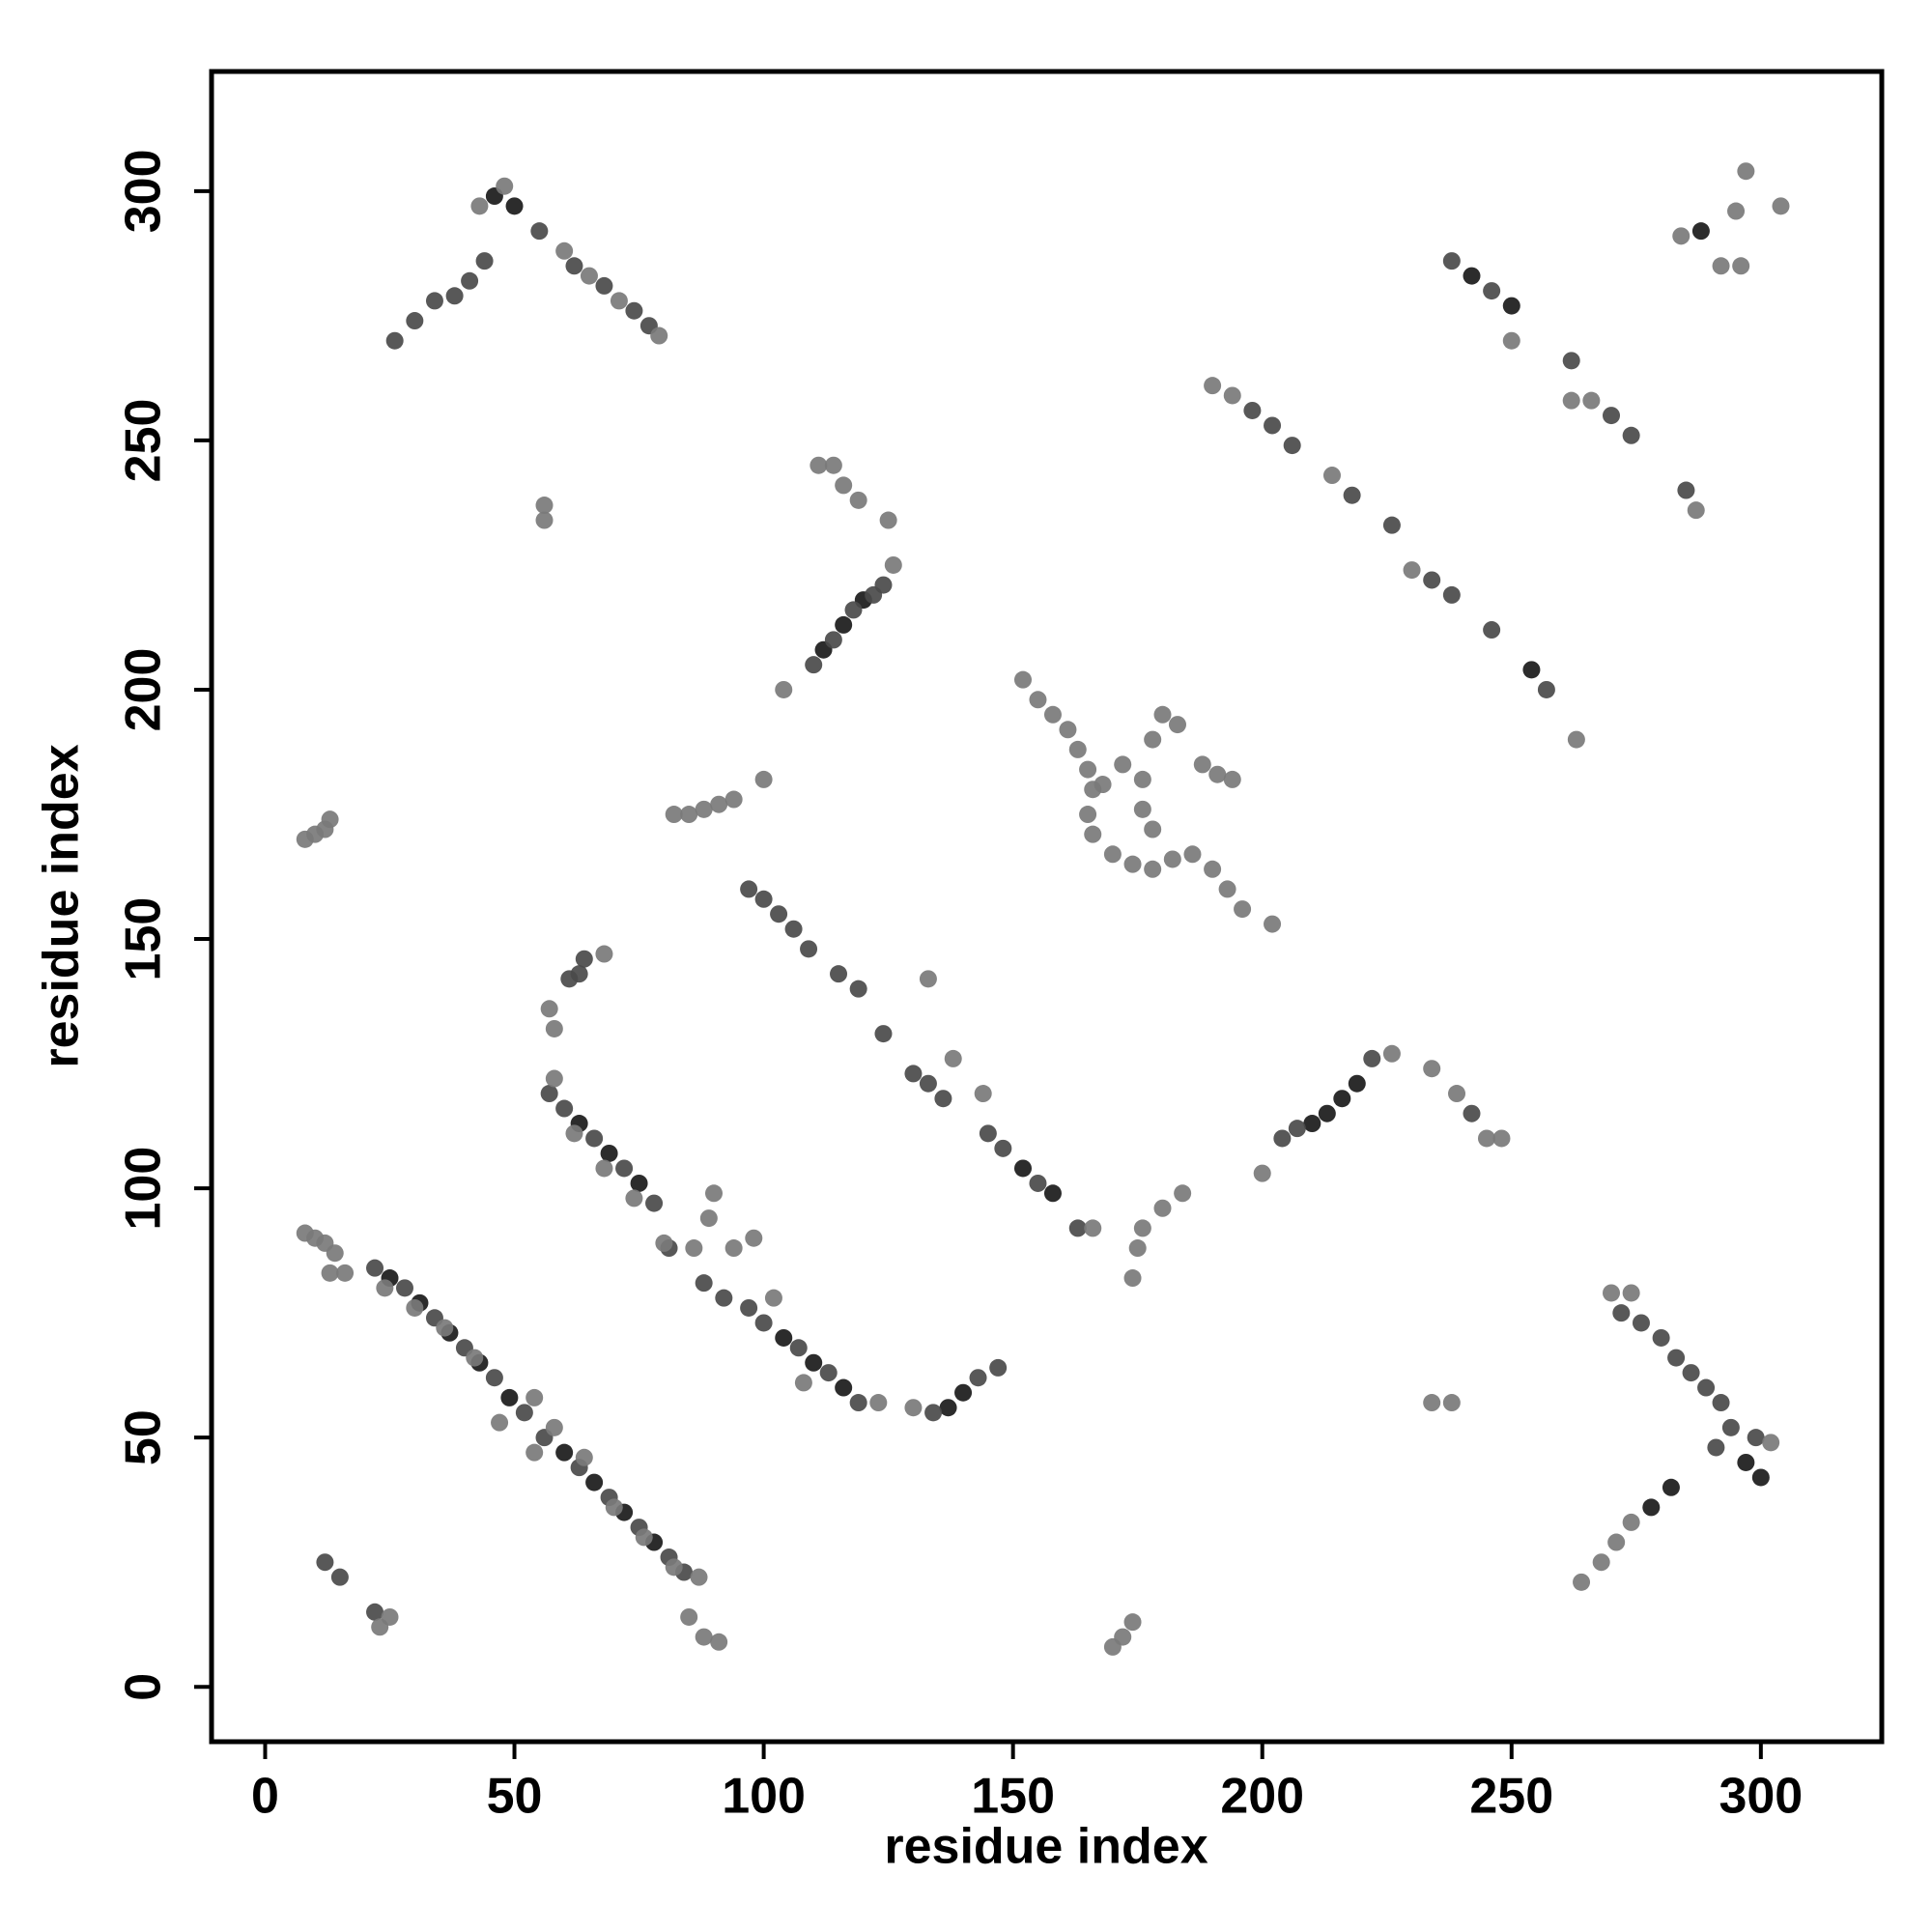 This screenshot has width=1932, height=1932. Describe the element at coordinates (144, 1687) in the screenshot. I see `y-tick-label: 0` at that location.